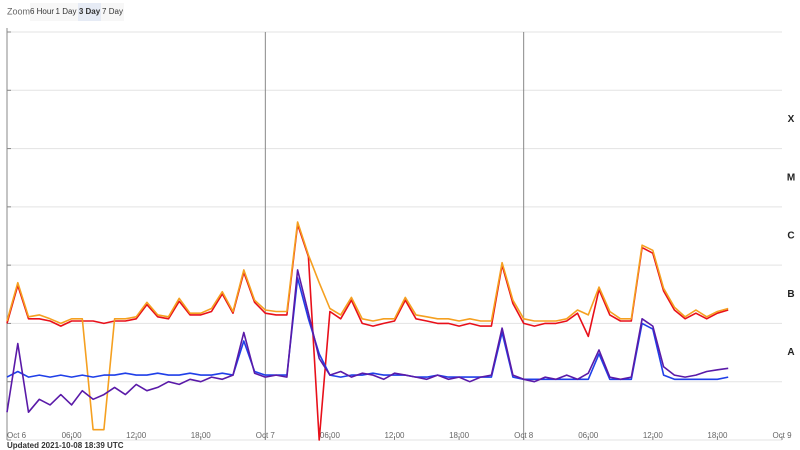 The width and height of the screenshot is (800, 450). I want to click on zoom-button-label: 1 Day, so click(66, 11).